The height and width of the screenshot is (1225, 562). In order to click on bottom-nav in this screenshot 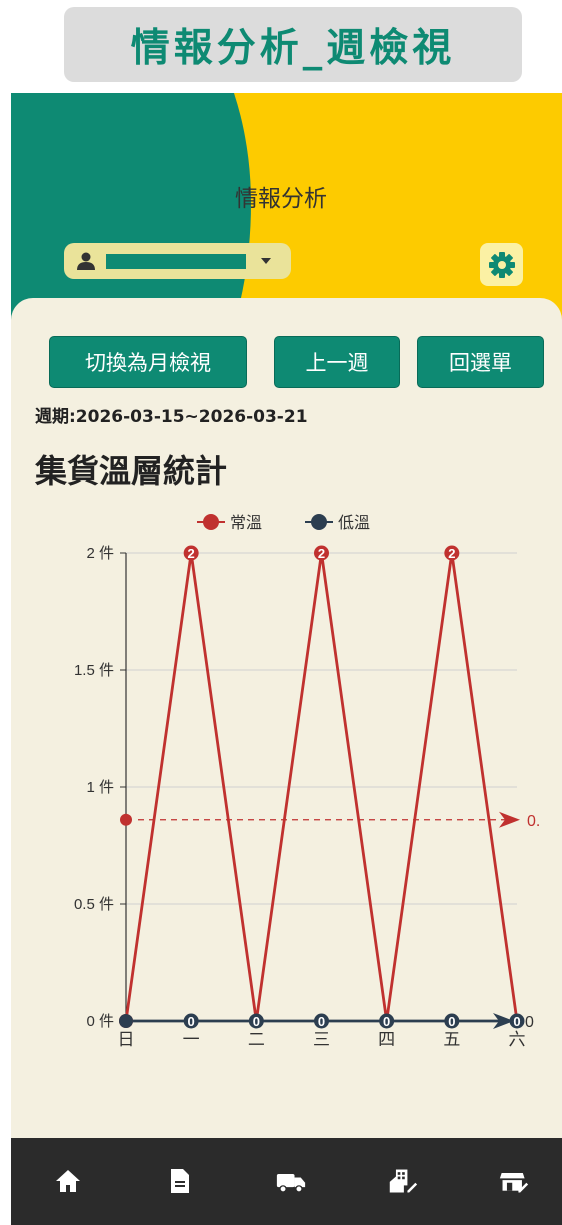, I will do `click(286, 1181)`.